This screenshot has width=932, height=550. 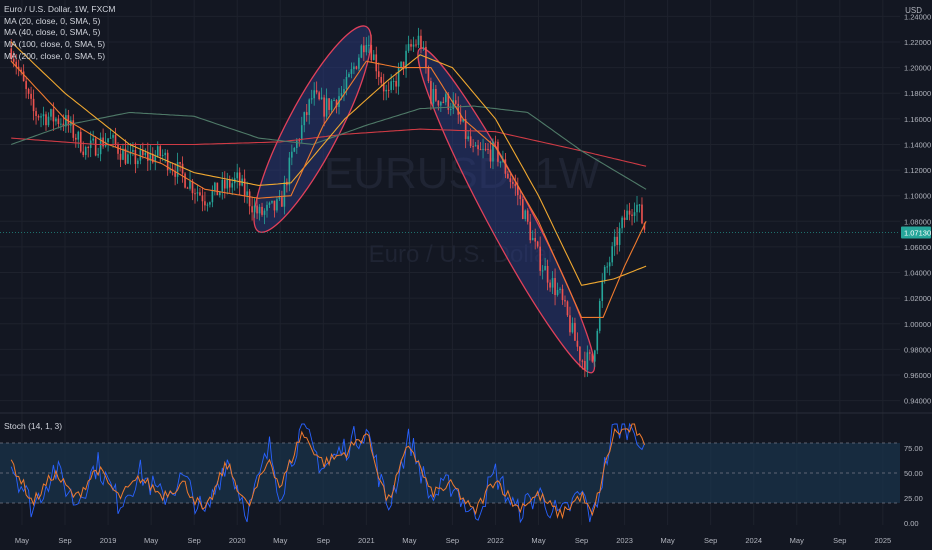 I want to click on stoch-tick-label: 0.00, so click(x=911, y=523).